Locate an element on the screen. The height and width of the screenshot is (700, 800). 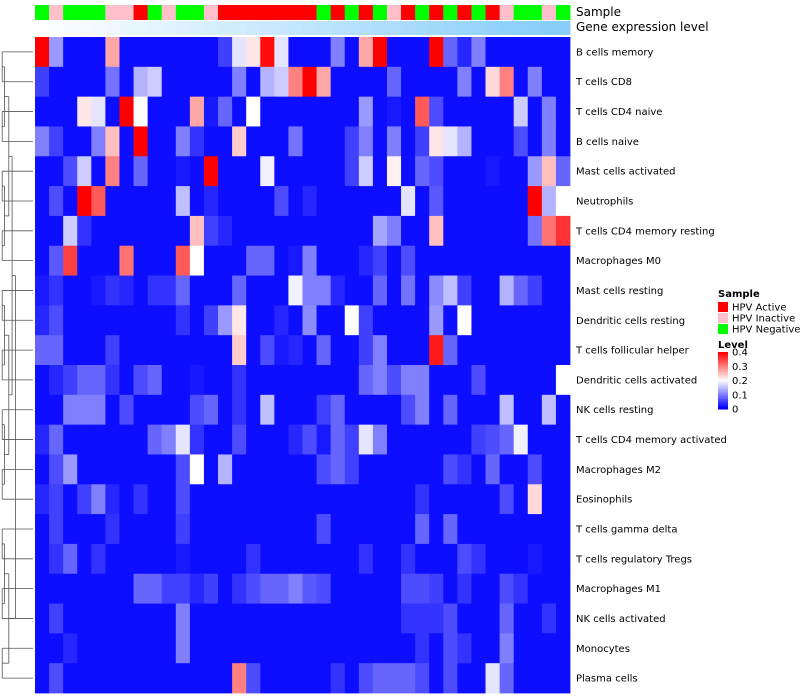
row-label: T cells CD8 is located at coordinates (603, 82).